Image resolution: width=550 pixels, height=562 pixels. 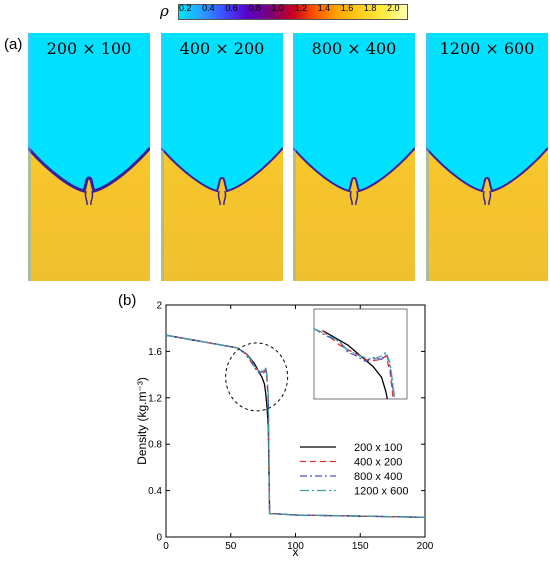 I want to click on colorbar-tick-label: 1.4, so click(x=324, y=8).